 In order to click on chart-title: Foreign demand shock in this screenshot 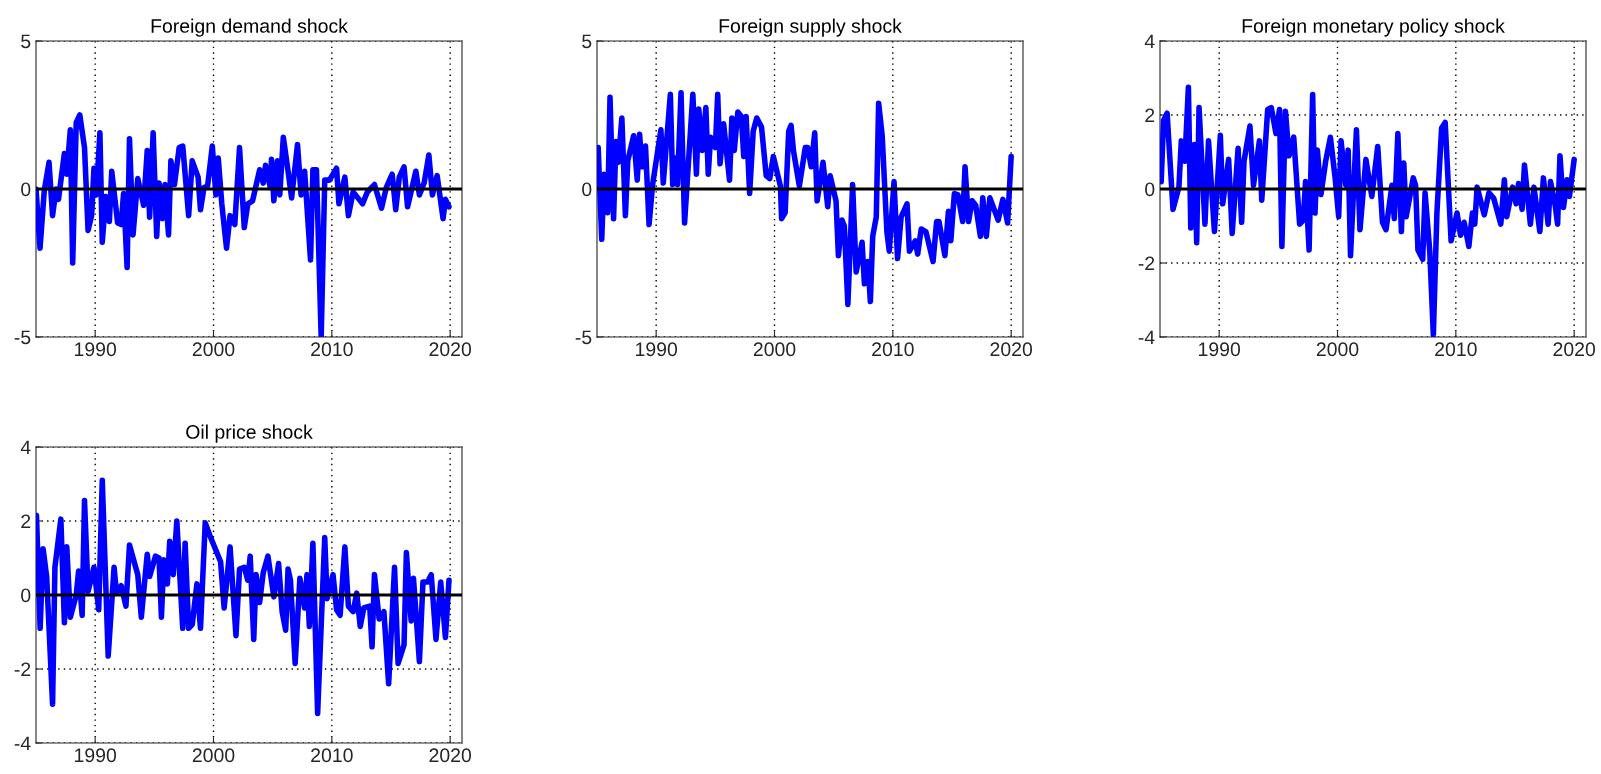, I will do `click(249, 27)`.